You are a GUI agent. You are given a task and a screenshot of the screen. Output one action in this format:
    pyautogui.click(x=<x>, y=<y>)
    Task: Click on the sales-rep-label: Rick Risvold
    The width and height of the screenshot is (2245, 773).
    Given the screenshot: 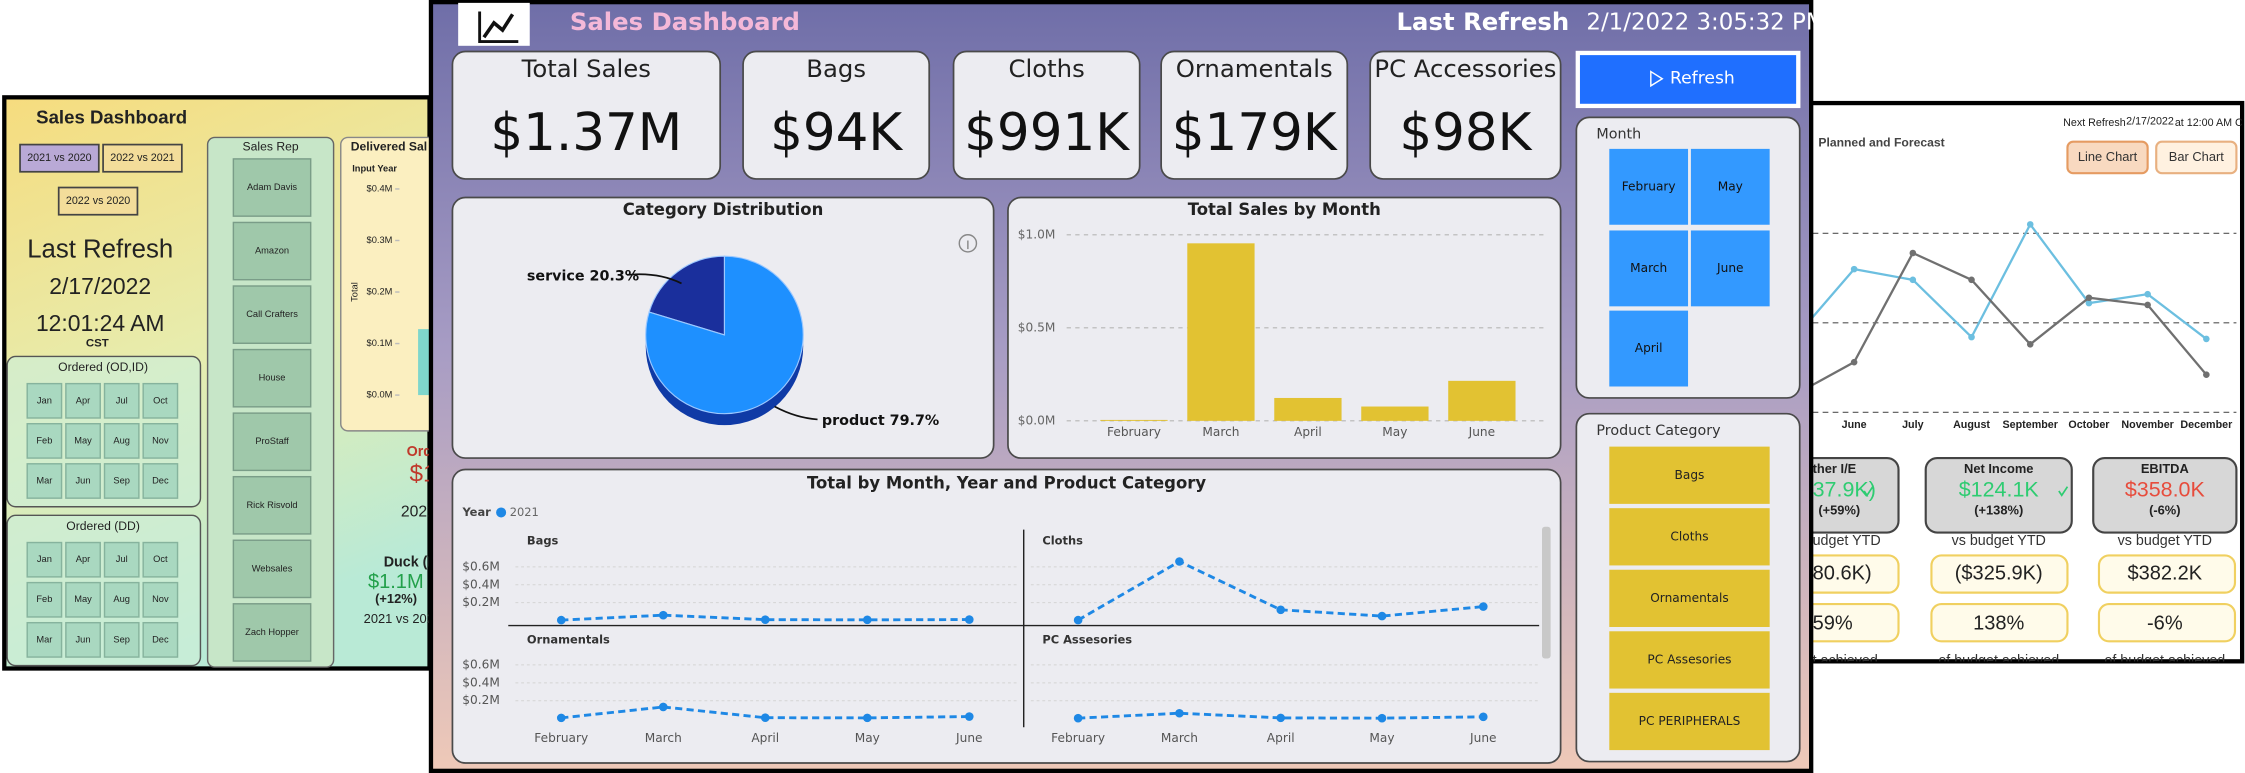 What is the action you would take?
    pyautogui.click(x=271, y=505)
    